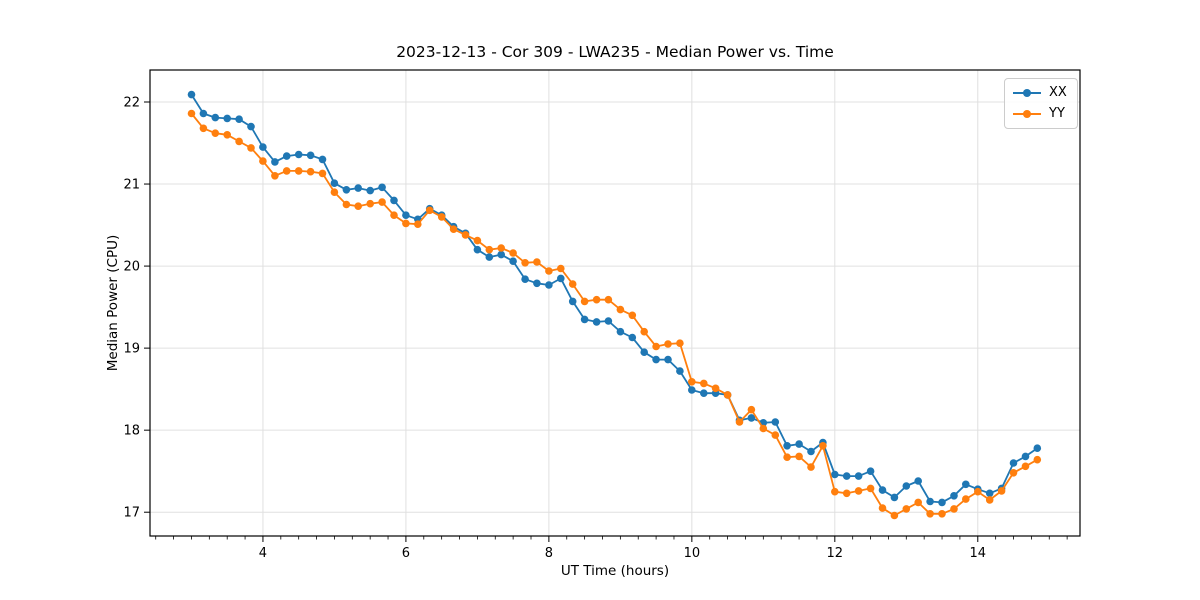 This screenshot has width=1200, height=600. What do you see at coordinates (549, 553) in the screenshot?
I see `x-tick-label: 8` at bounding box center [549, 553].